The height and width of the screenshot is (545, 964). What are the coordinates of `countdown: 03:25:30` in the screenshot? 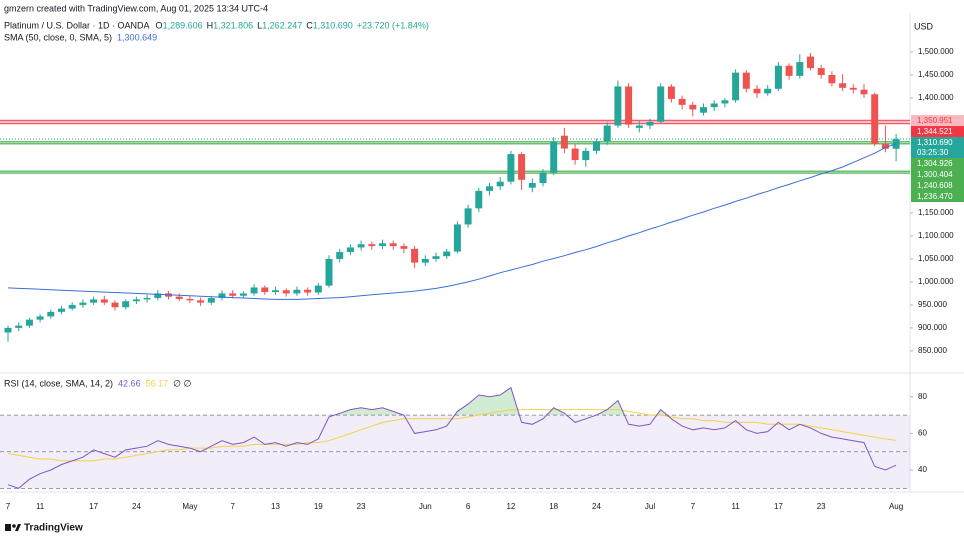 It's located at (933, 152).